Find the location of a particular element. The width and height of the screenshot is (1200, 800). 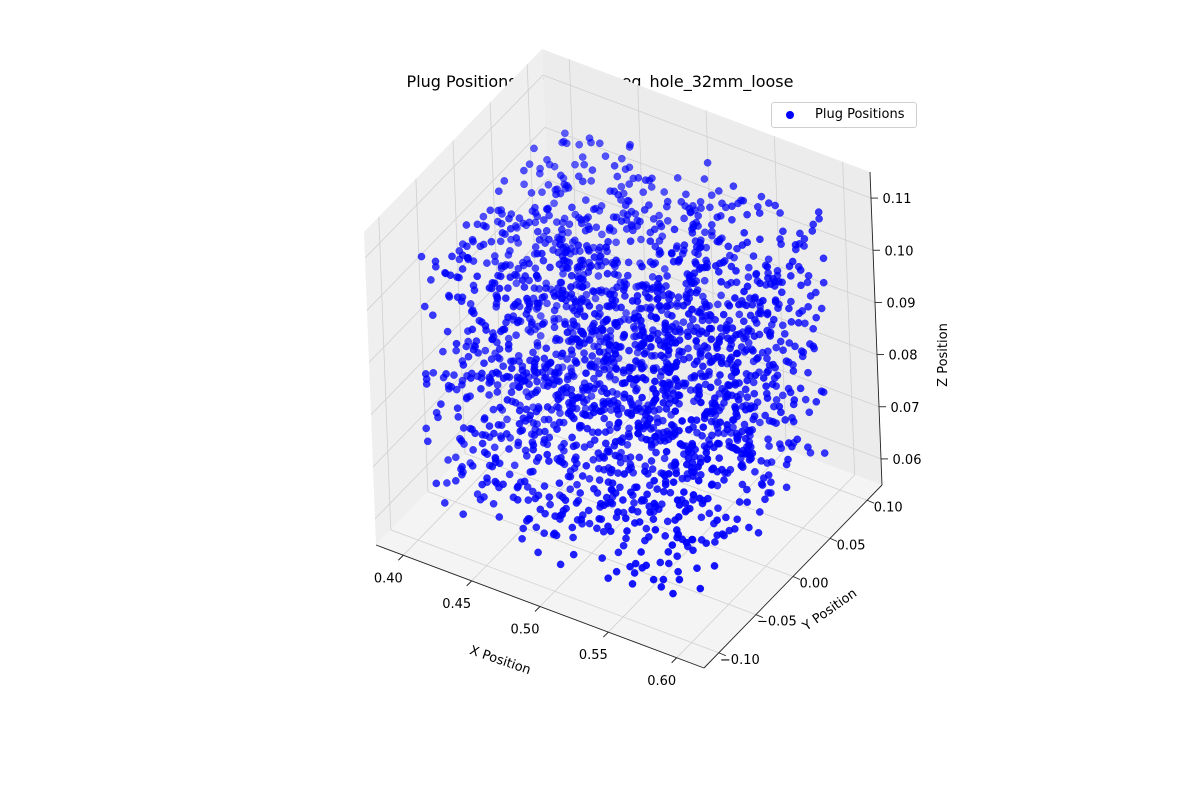

z-tick-label: 0.10 is located at coordinates (899, 251).